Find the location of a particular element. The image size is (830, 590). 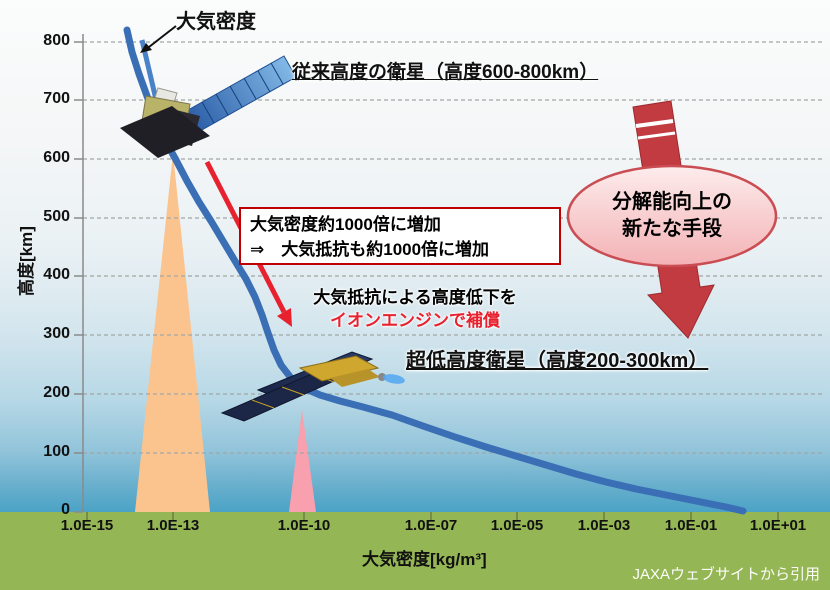

ellipse-callout-label: 分解能向上の 新たな手段 is located at coordinates (672, 216).